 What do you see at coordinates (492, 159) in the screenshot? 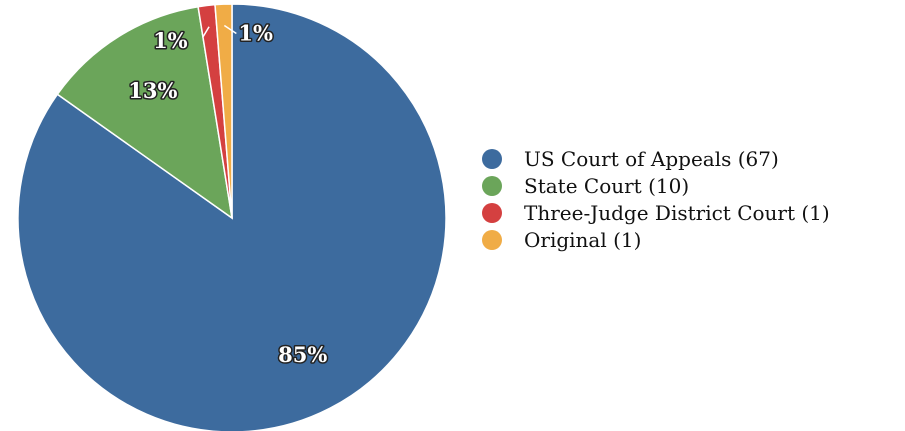
I see `legend-swatch-us-court-of-appeals` at bounding box center [492, 159].